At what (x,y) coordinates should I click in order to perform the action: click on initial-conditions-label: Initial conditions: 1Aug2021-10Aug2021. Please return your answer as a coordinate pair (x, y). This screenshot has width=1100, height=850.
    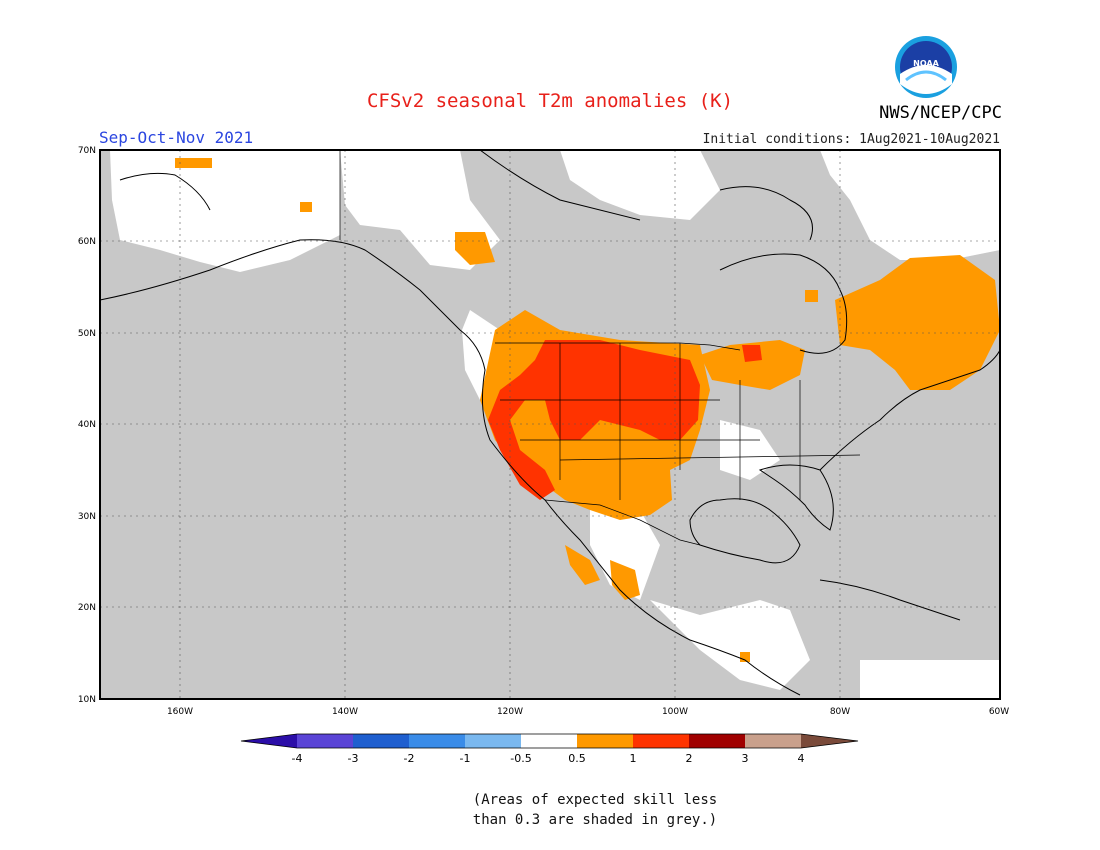
    Looking at the image, I should click on (851, 139).